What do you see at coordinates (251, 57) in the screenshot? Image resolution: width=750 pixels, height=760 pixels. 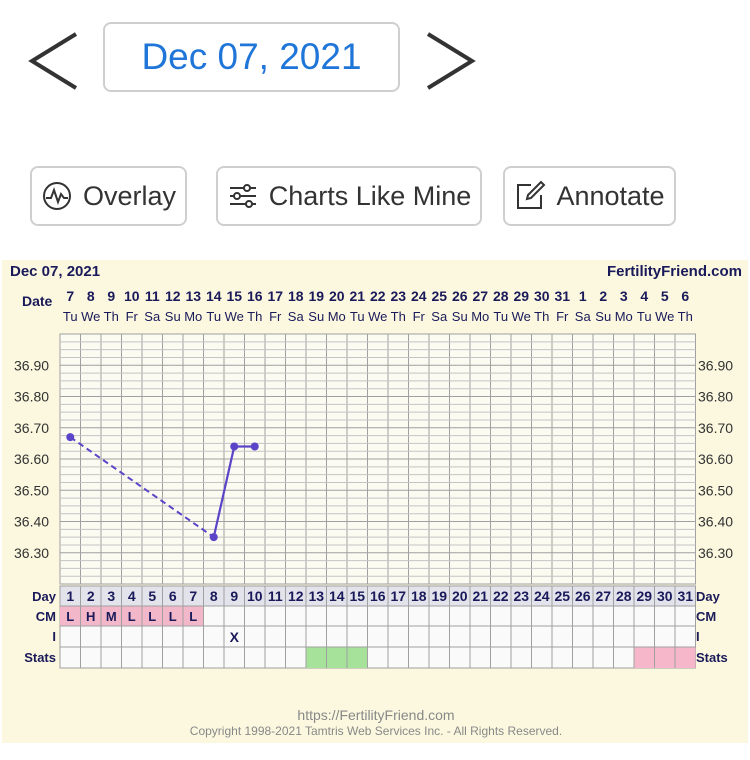 I see `date-display: Dec 07, 2021` at bounding box center [251, 57].